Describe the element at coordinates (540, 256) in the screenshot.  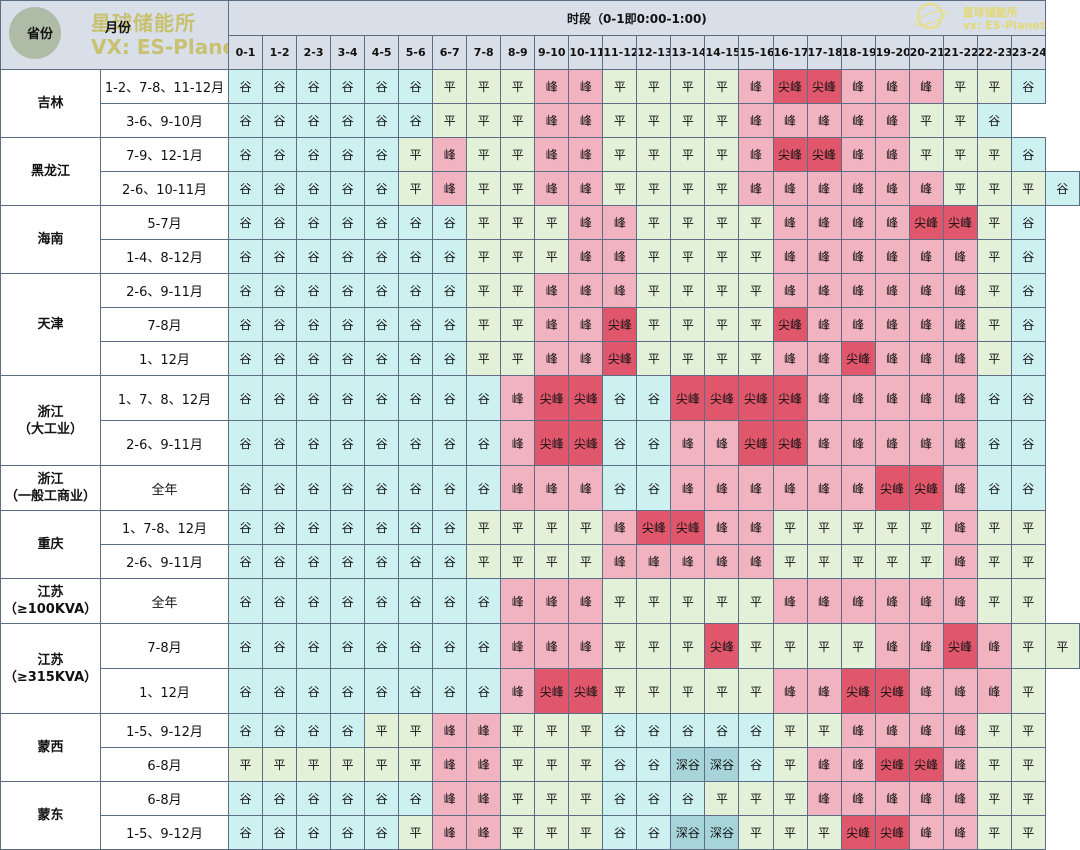
I see `table-row: 1-4、8-12月谷谷谷谷谷谷谷平平平峰峰平平平平峰峰峰峰峰峰平谷` at that location.